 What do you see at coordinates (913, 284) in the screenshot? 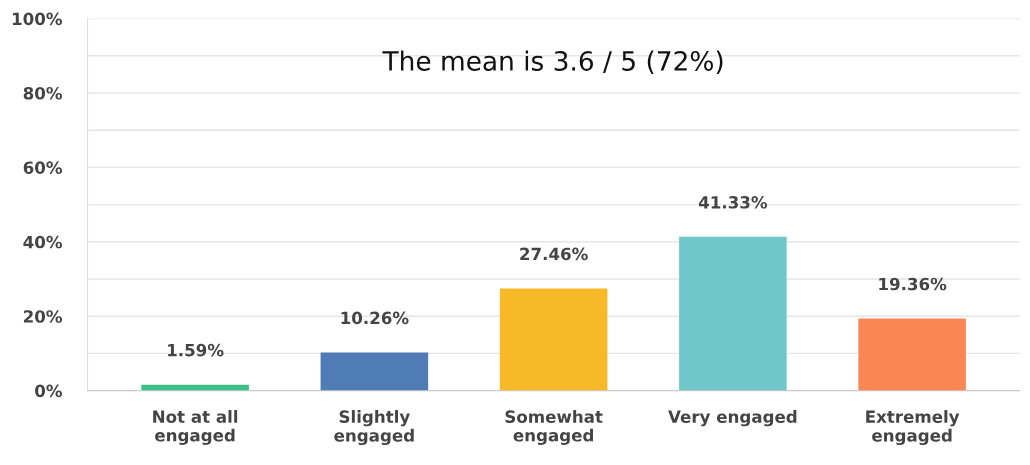
I see `data-label: 19.36%` at bounding box center [913, 284].